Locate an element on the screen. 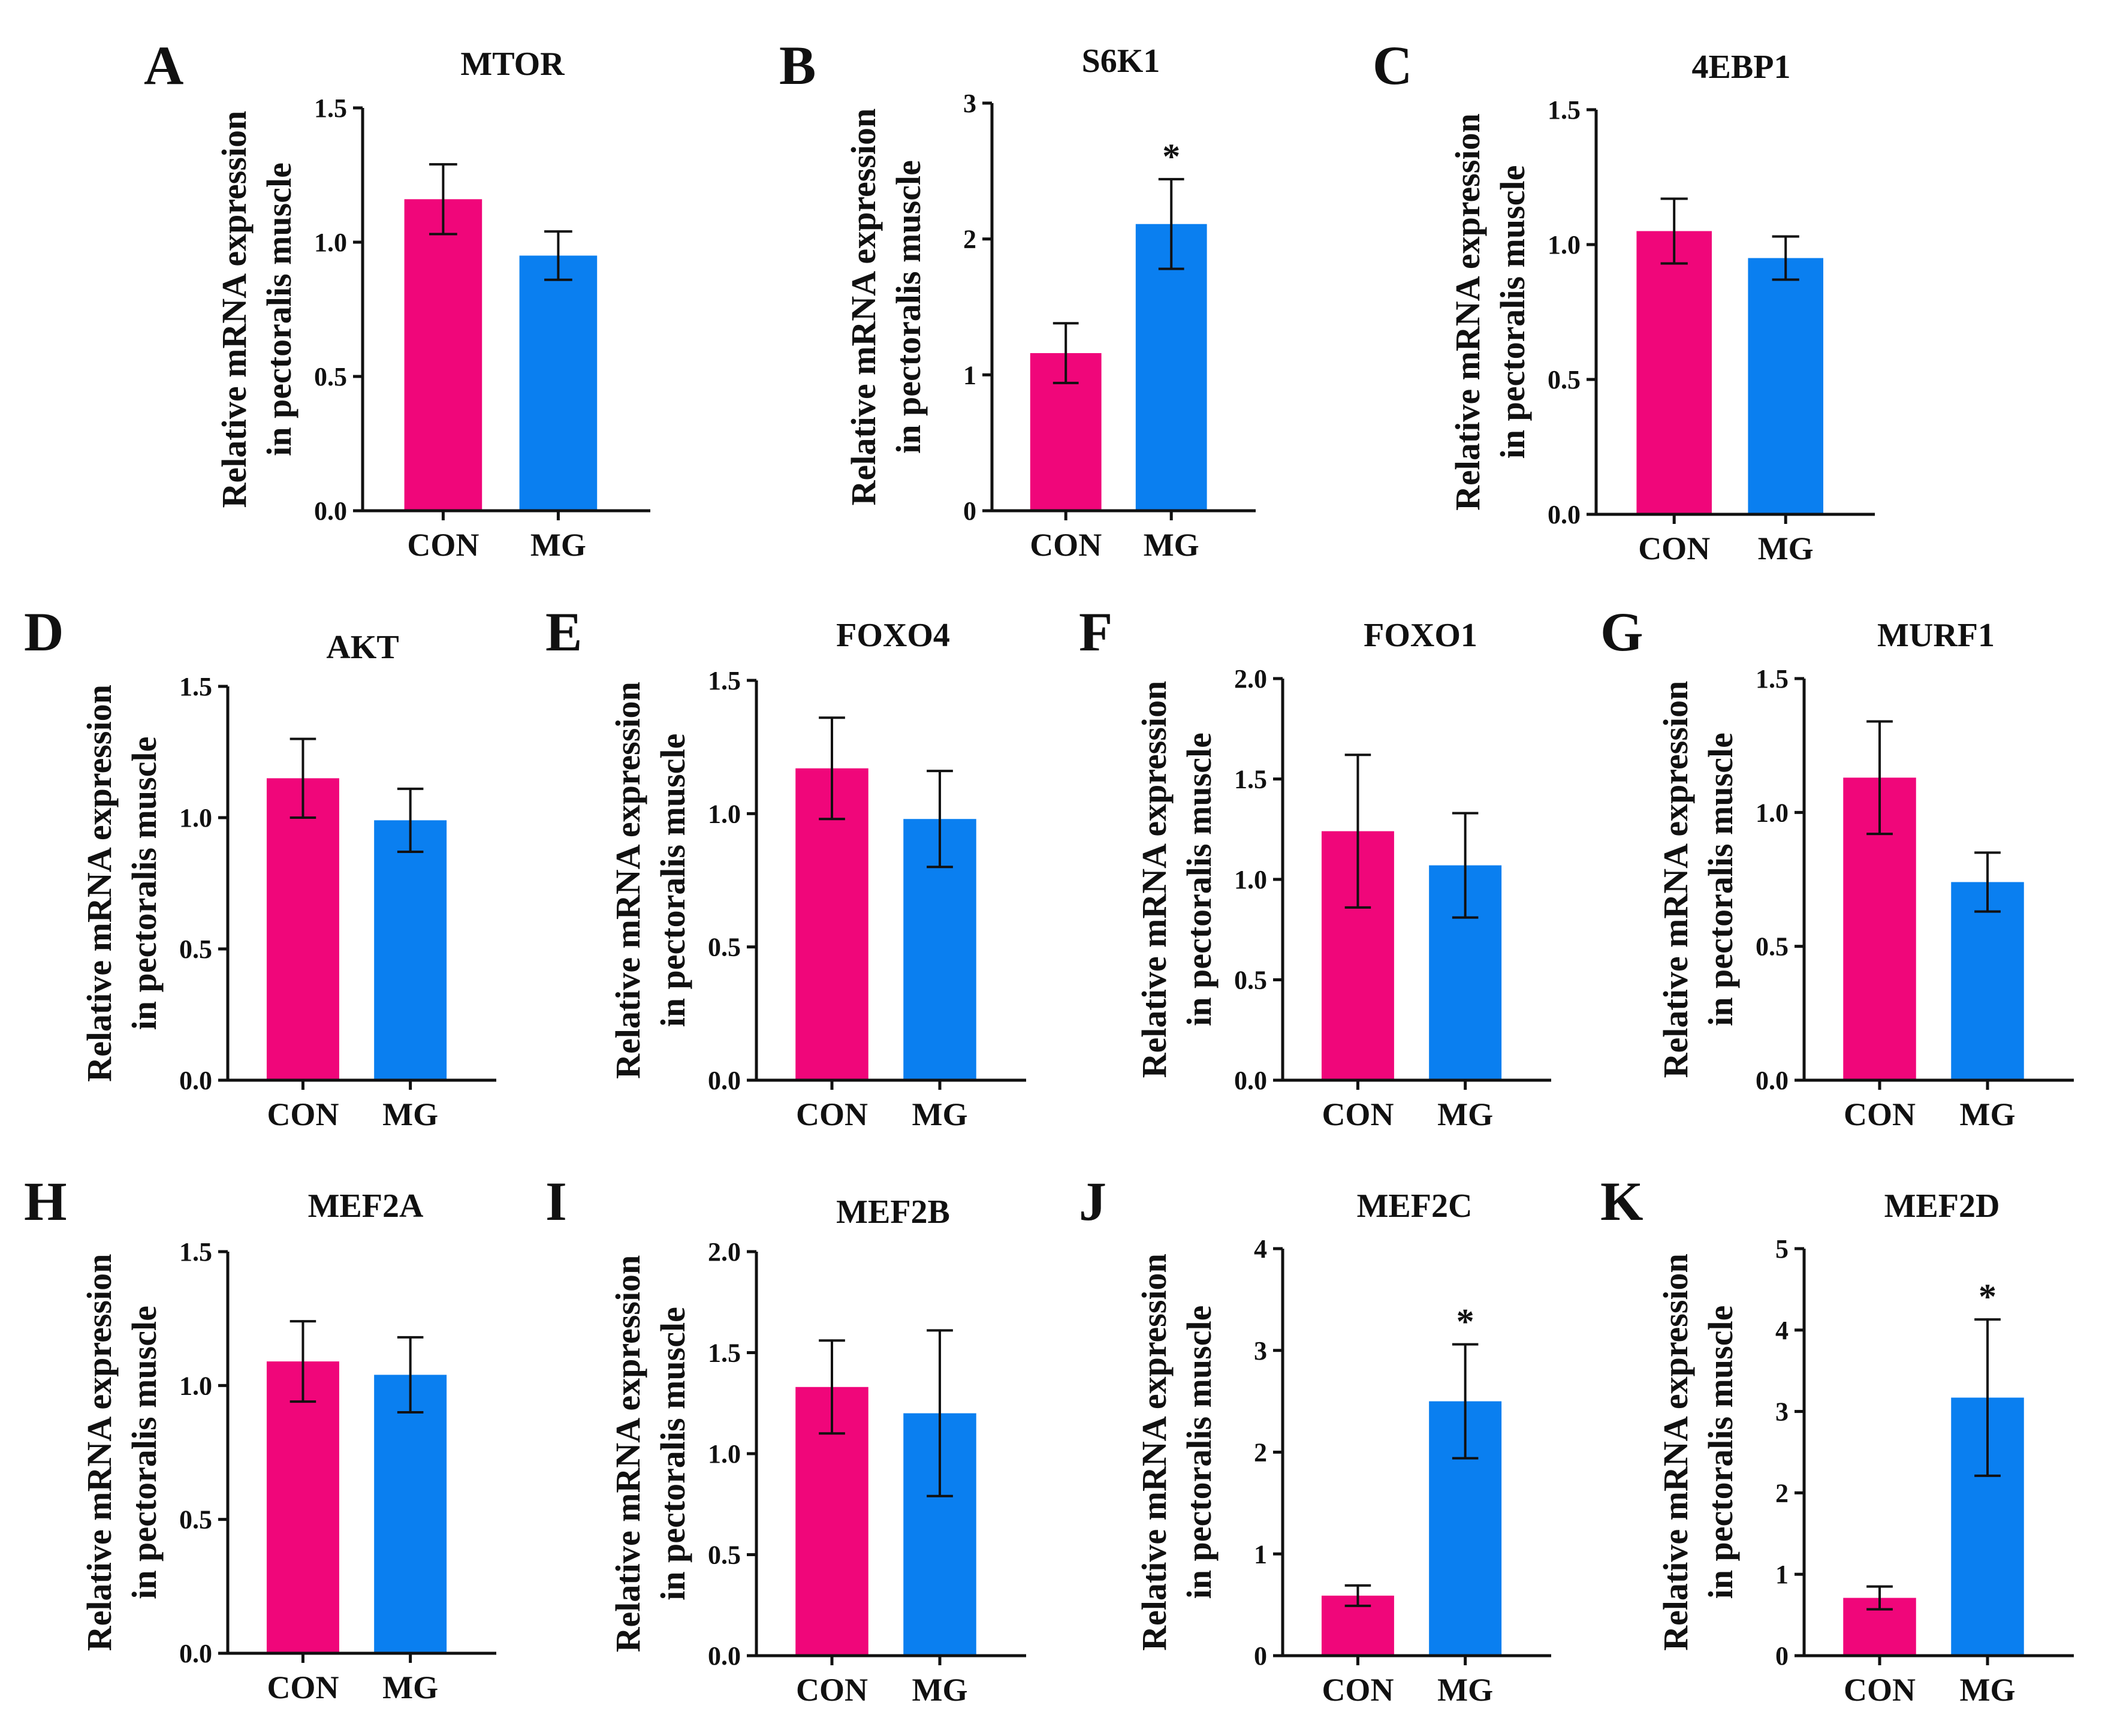  panel-letter: J is located at coordinates (1092, 1201).